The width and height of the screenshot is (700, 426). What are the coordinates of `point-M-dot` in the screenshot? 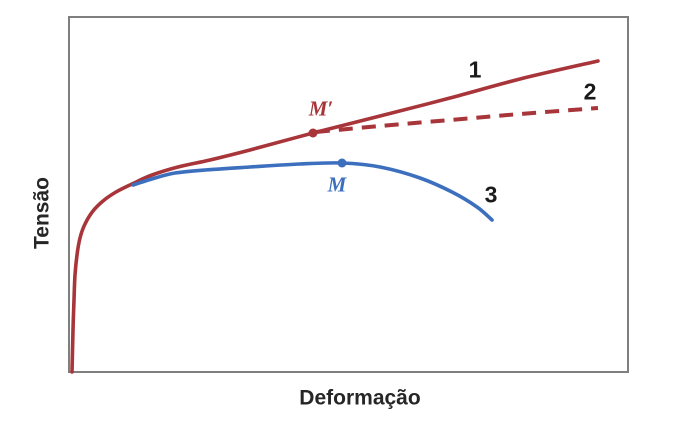 It's located at (342, 163).